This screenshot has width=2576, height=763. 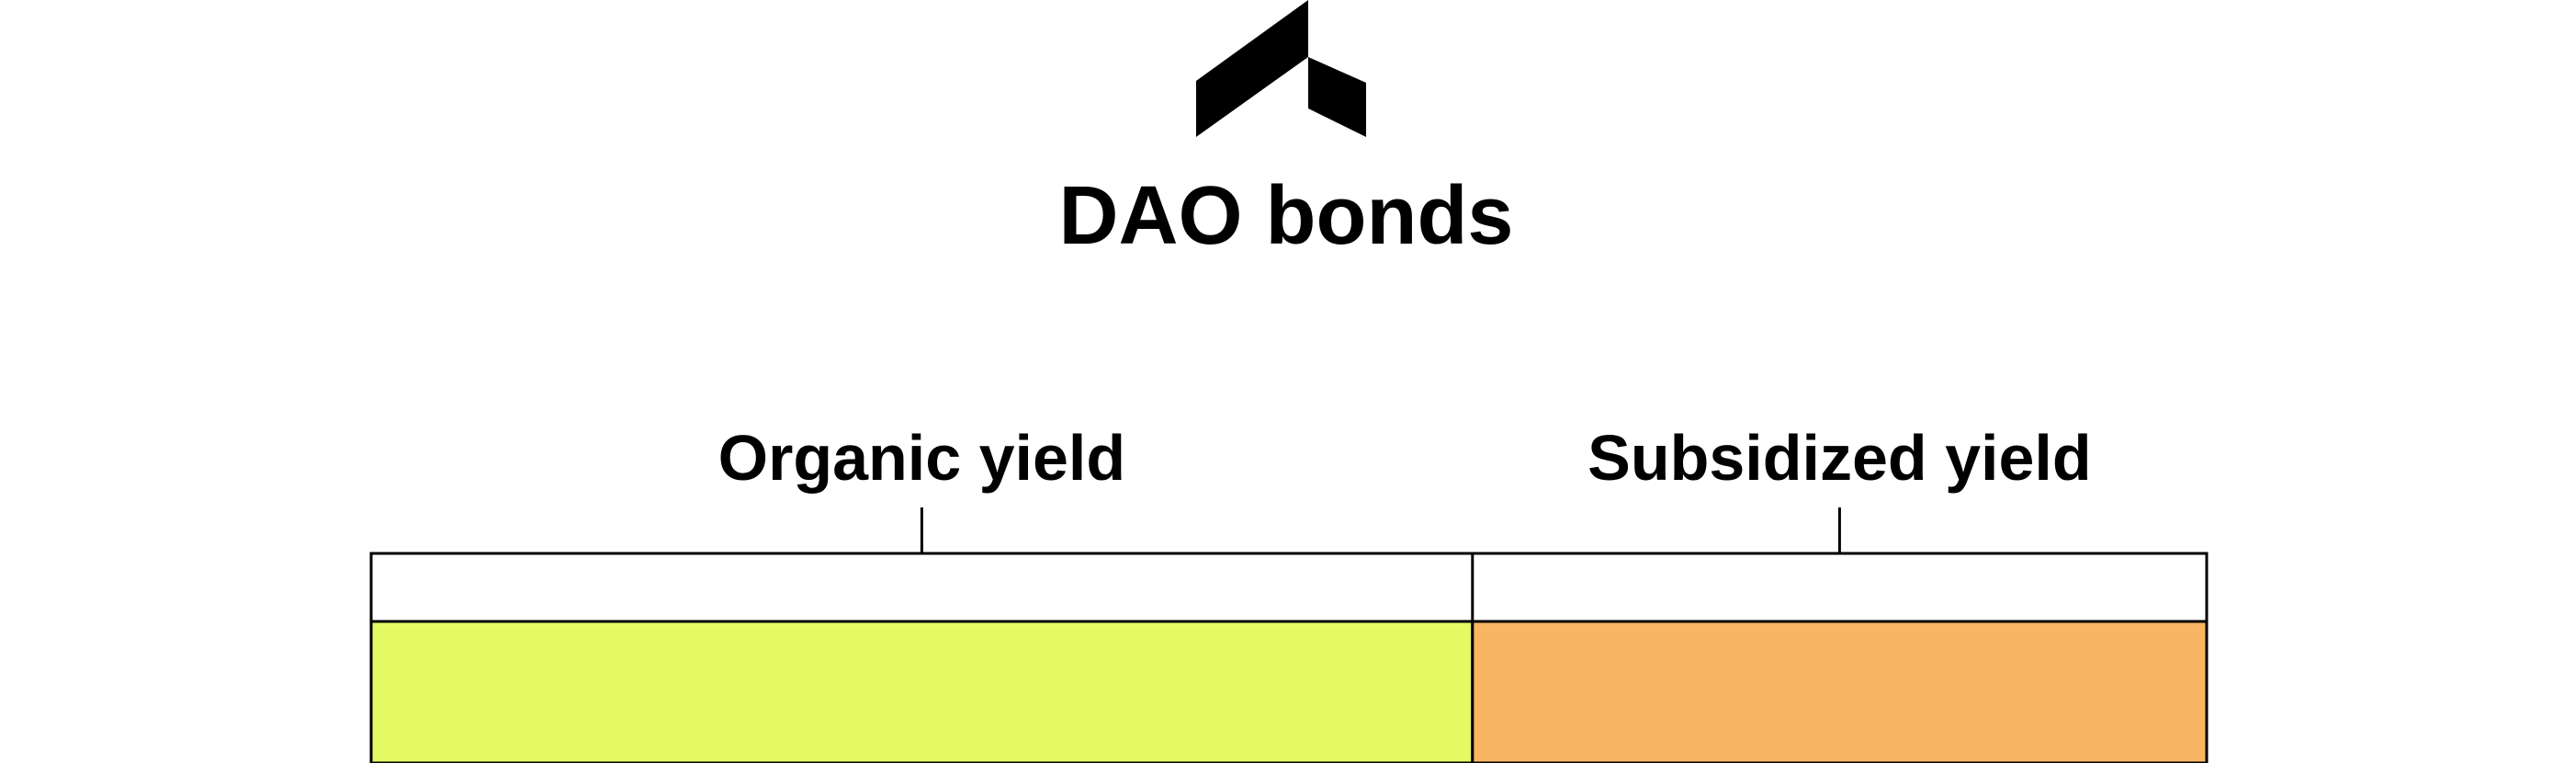 What do you see at coordinates (1286, 216) in the screenshot?
I see `diagram-title: DAO bonds` at bounding box center [1286, 216].